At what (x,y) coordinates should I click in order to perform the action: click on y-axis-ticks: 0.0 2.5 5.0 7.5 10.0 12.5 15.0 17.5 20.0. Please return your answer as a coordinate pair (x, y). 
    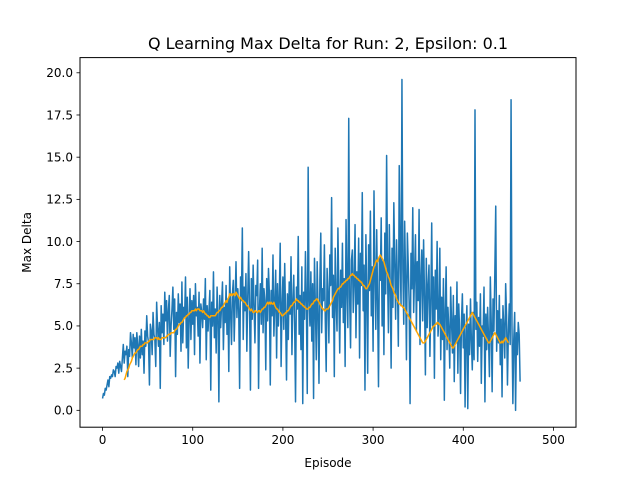
    Looking at the image, I should click on (63, 242).